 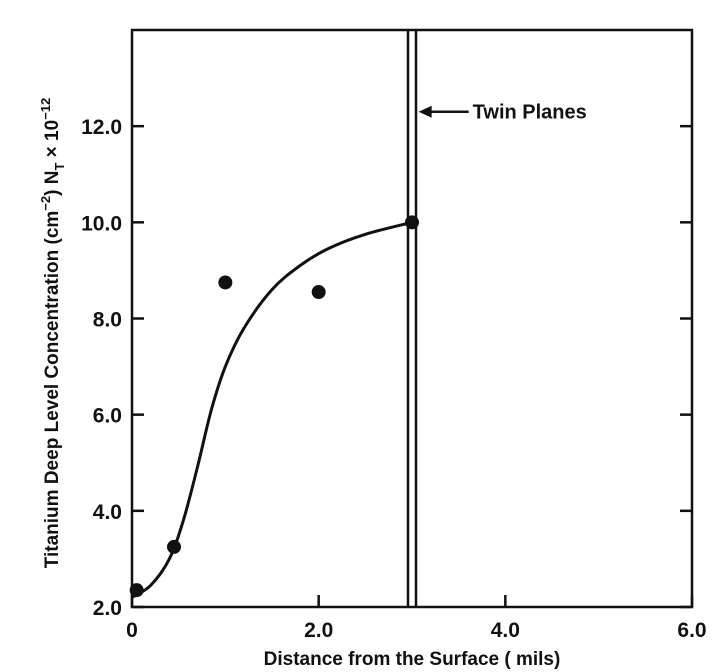 I want to click on x-tick-label: 0, so click(x=132, y=630).